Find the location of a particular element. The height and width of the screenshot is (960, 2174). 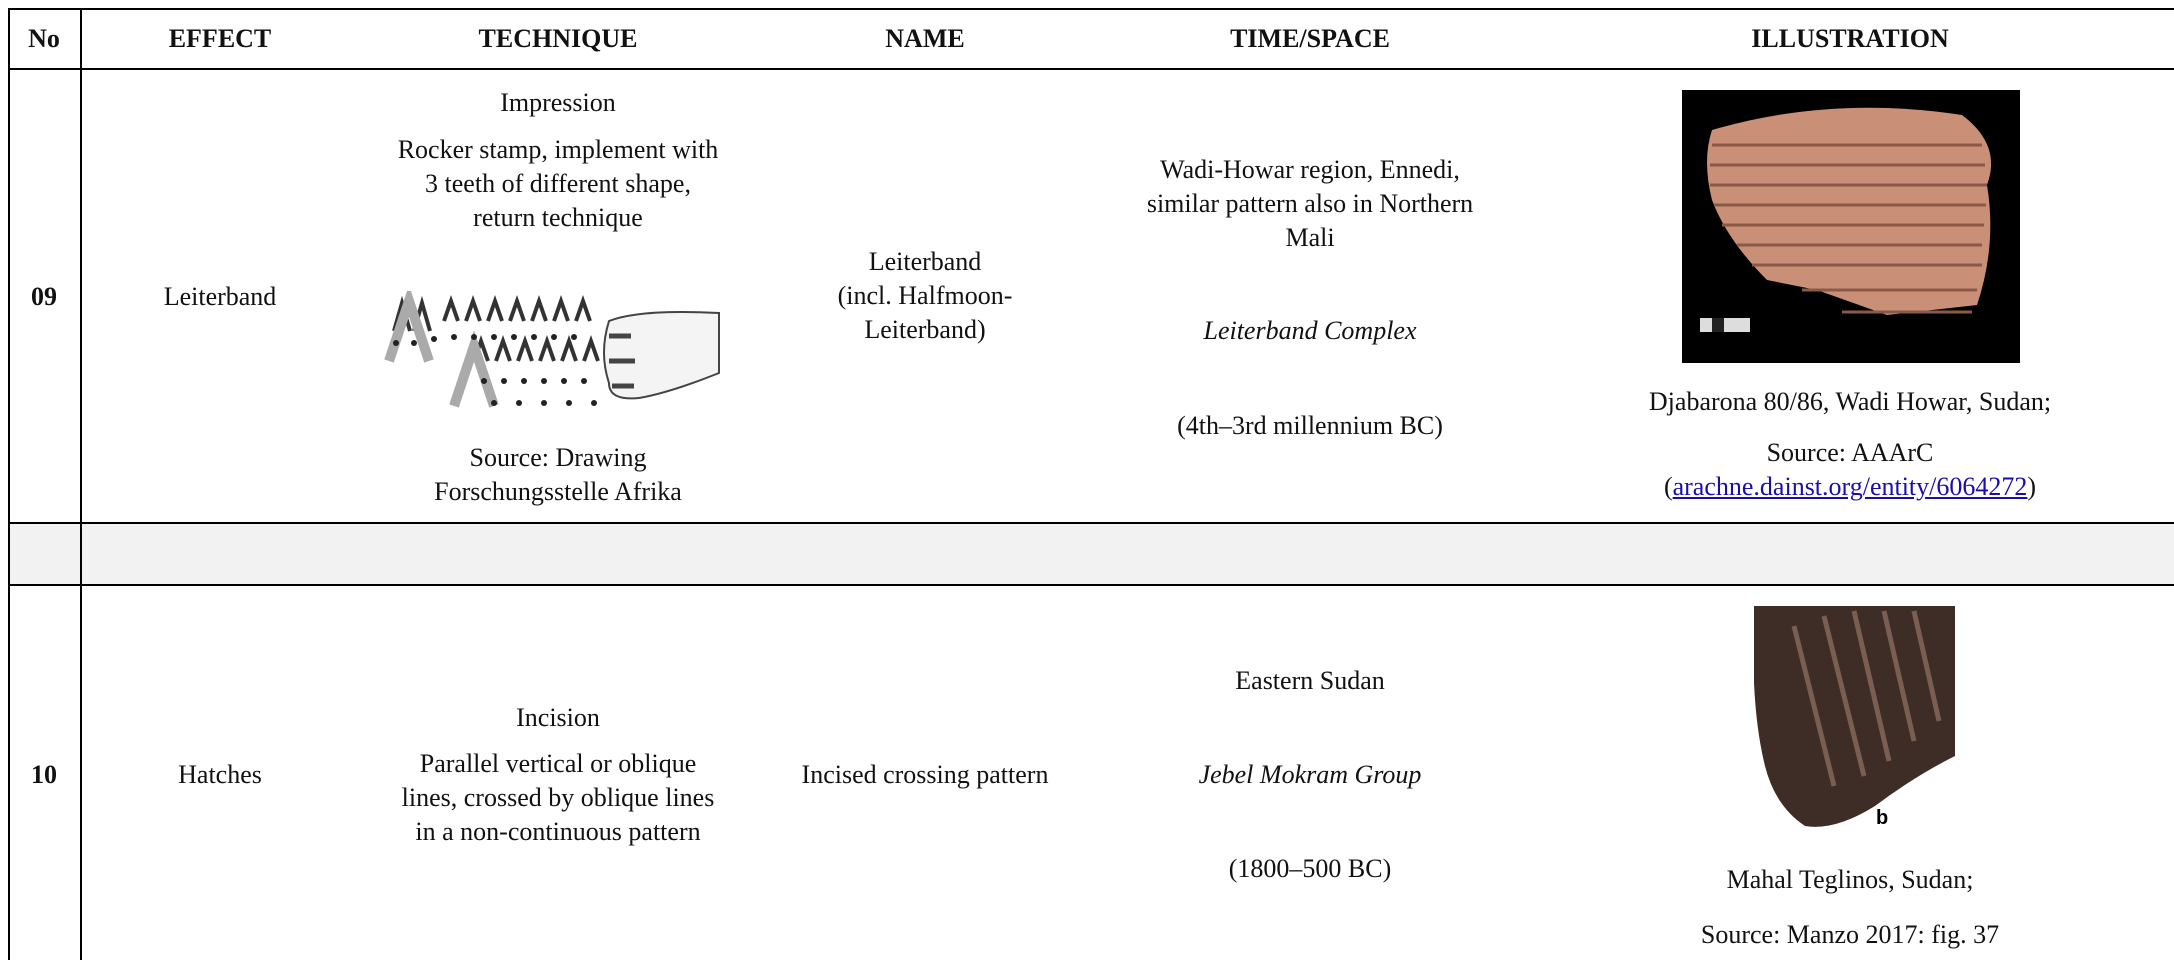

technique-description: Parallel vertical or oblique is located at coordinates (558, 763).